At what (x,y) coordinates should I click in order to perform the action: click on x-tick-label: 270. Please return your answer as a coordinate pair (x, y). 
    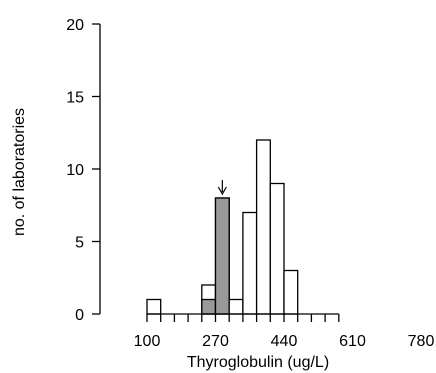
    Looking at the image, I should click on (215, 341).